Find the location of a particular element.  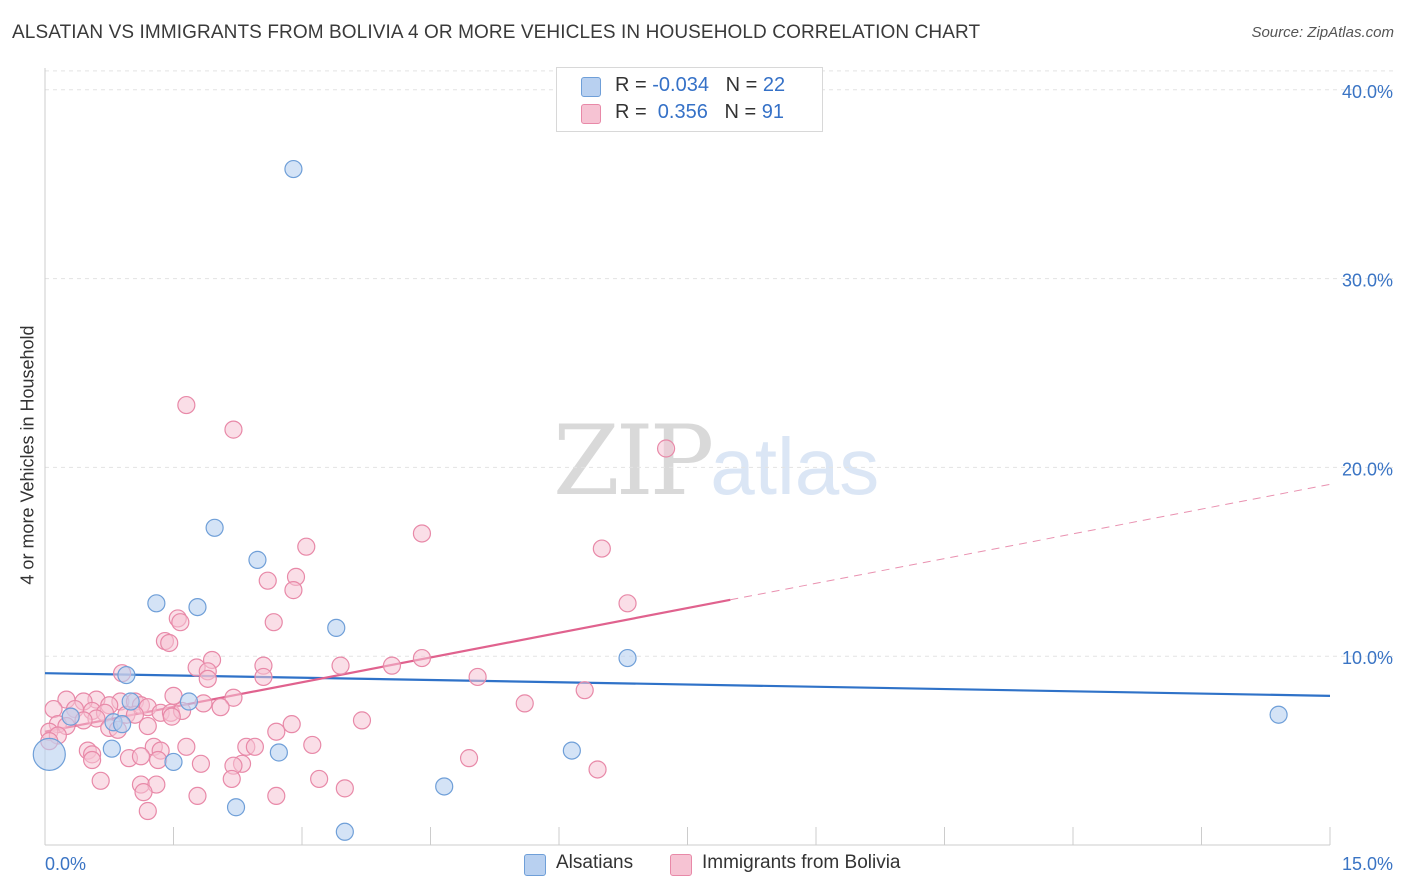

bolivia-trend-extension is located at coordinates (1030, 542).